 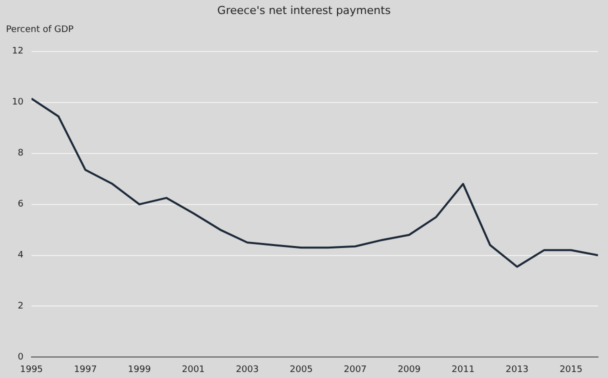 What do you see at coordinates (301, 369) in the screenshot?
I see `x-tick-label: 2005` at bounding box center [301, 369].